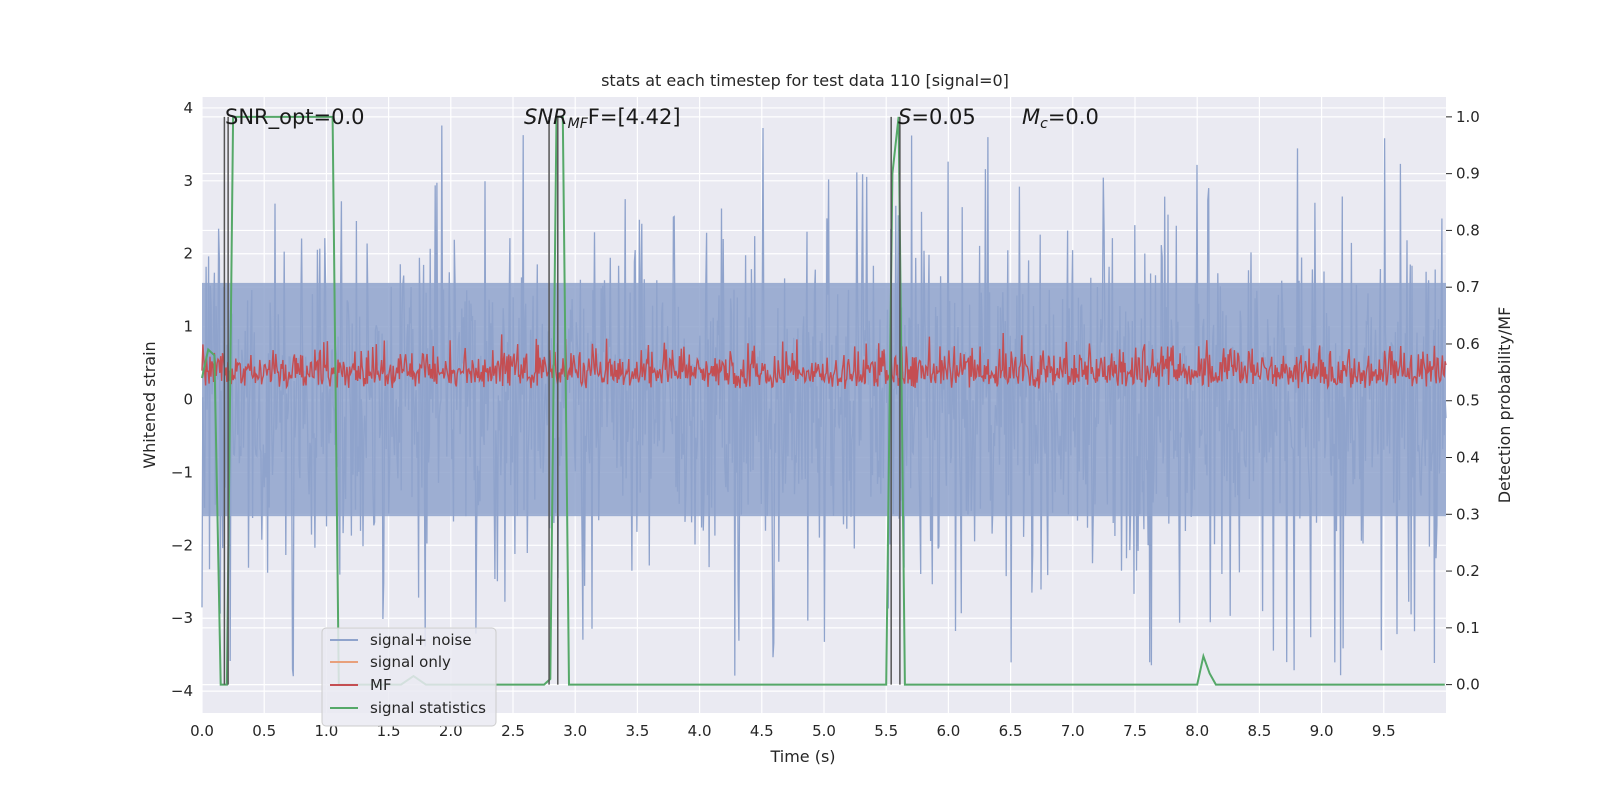 This screenshot has height=800, width=1600. What do you see at coordinates (295, 117) in the screenshot?
I see `annotation-snr-opt: SNR_opt=0.0` at bounding box center [295, 117].